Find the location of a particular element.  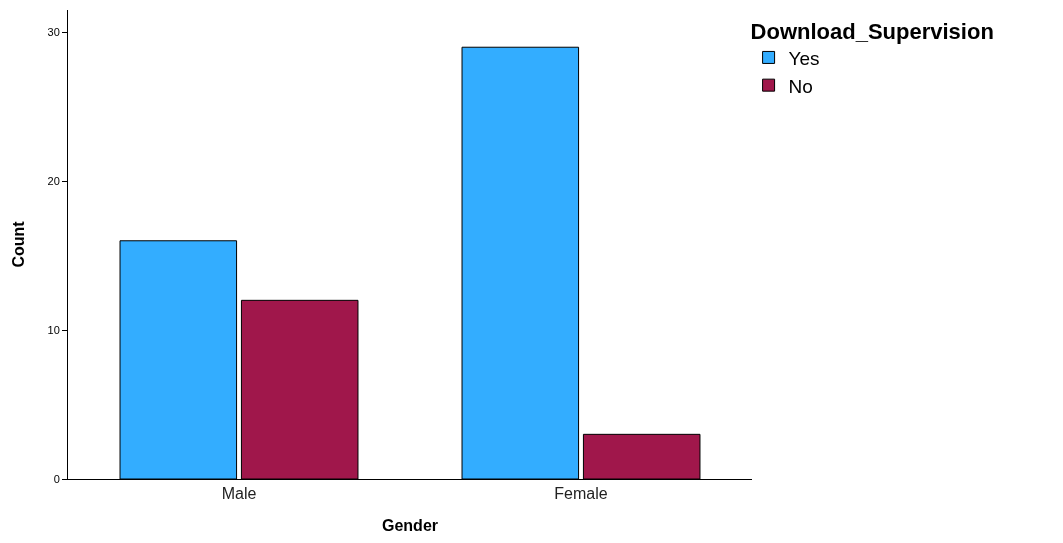

x-tick-label: Male is located at coordinates (239, 494).